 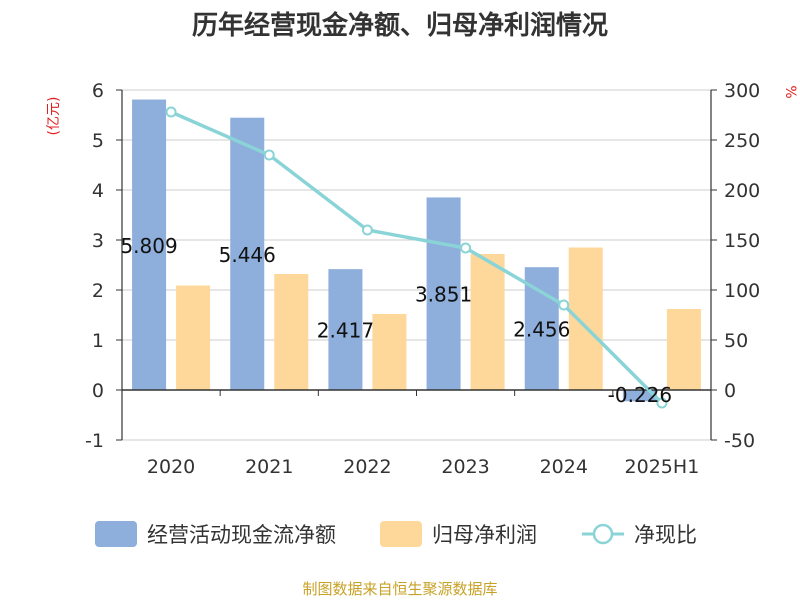 I want to click on bar-data-label: 5.446, so click(x=247, y=255).